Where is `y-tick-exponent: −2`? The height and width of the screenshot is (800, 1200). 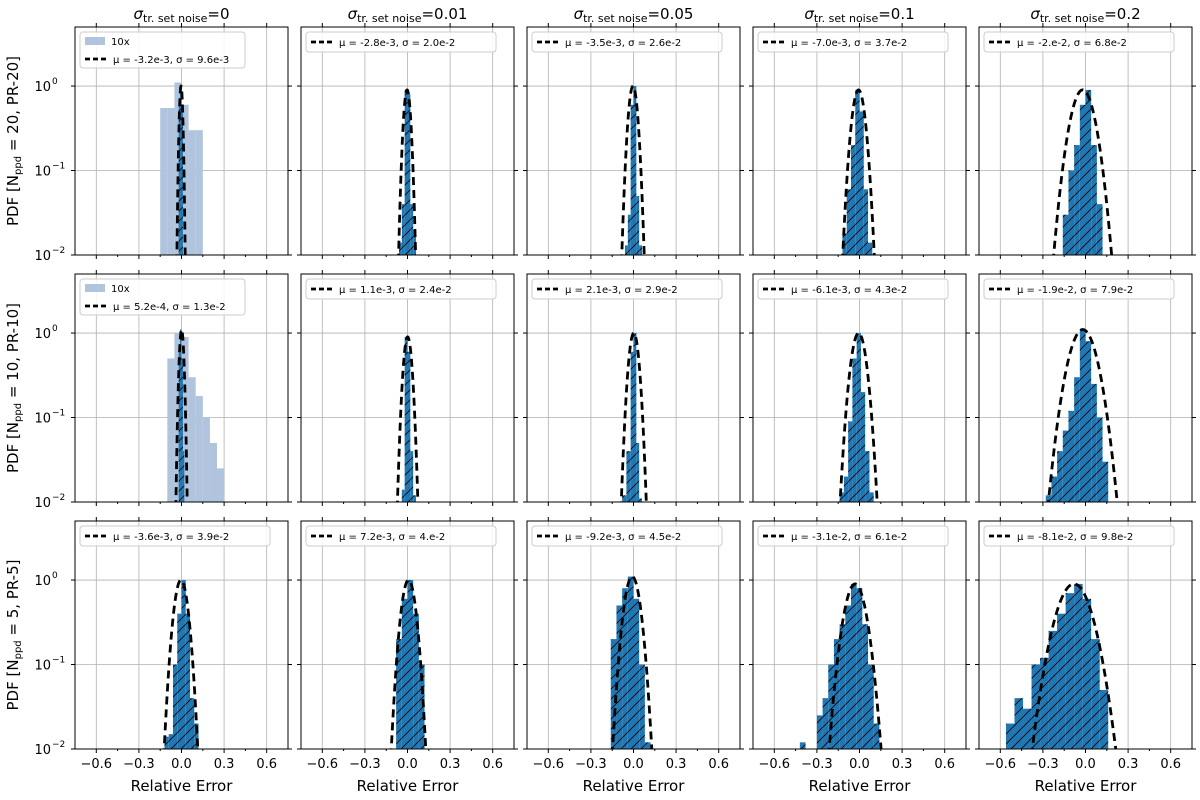
y-tick-exponent: −2 is located at coordinates (58, 745).